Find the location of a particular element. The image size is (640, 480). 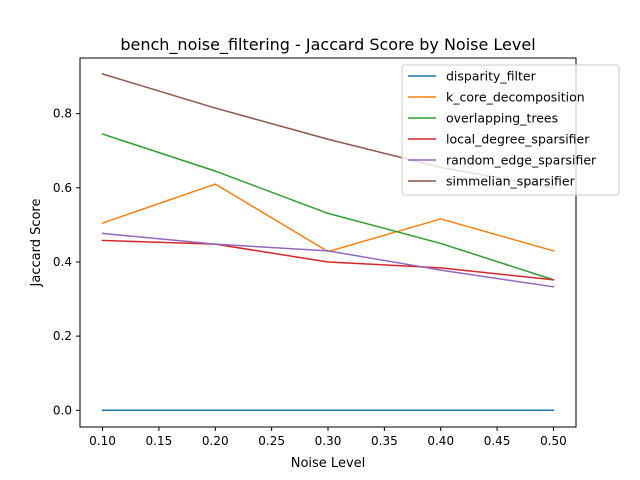

legend-label-random_edge_sparsifier: random_edge_sparsifier is located at coordinates (521, 160).